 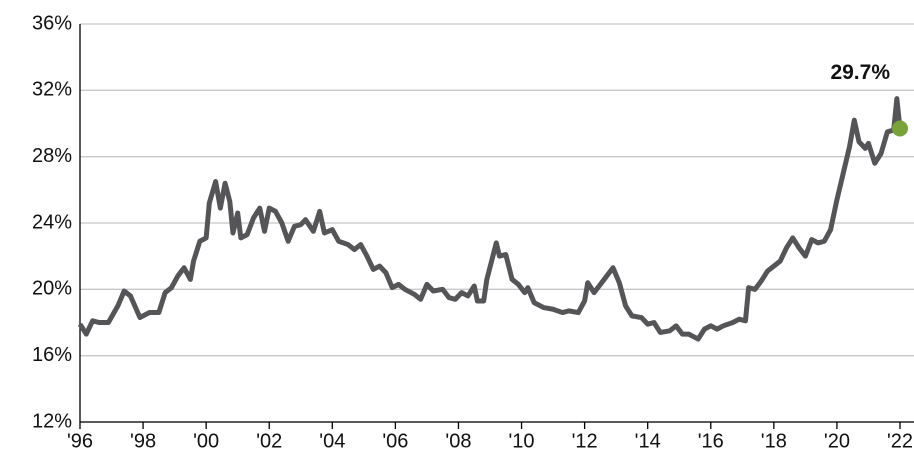 I want to click on x-tick-label: '00, so click(x=206, y=441).